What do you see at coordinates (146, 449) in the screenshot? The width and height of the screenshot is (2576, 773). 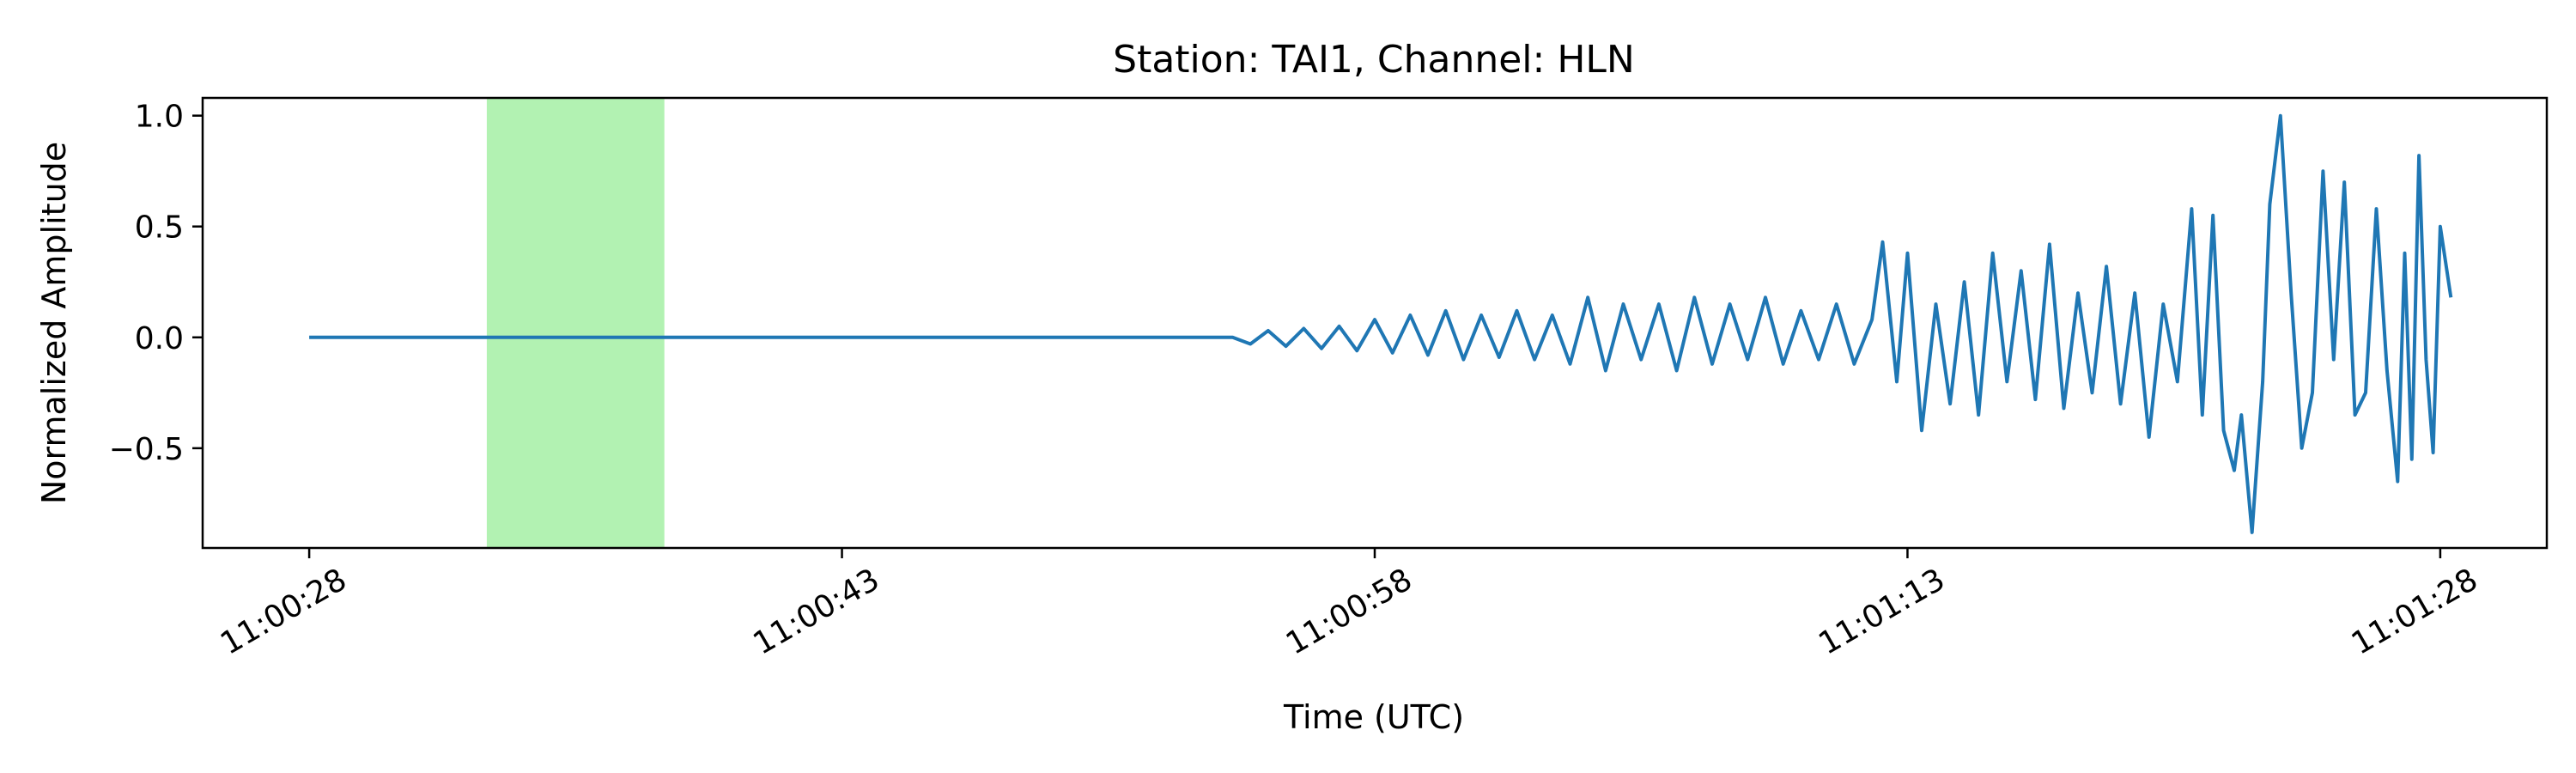 I see `y-tick-label: −0.5` at bounding box center [146, 449].